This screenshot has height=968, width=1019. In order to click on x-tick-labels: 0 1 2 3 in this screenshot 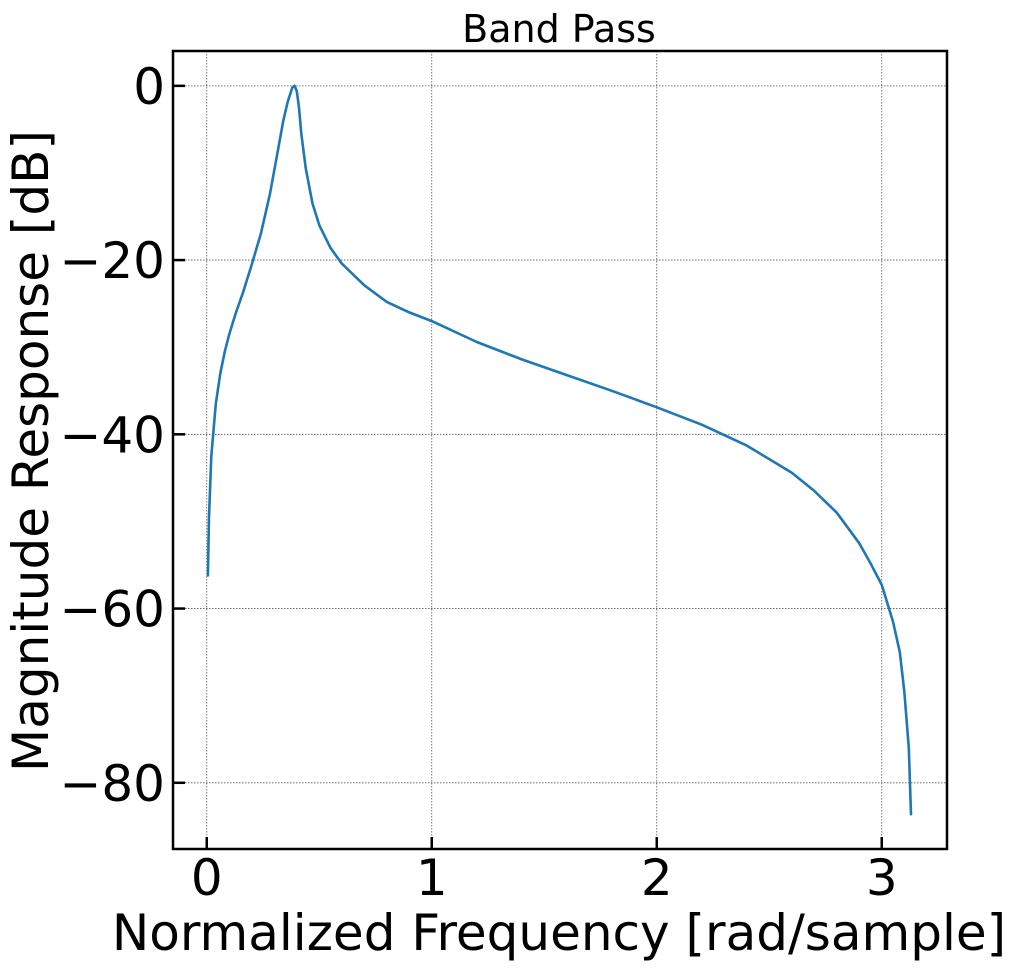, I will do `click(544, 878)`.